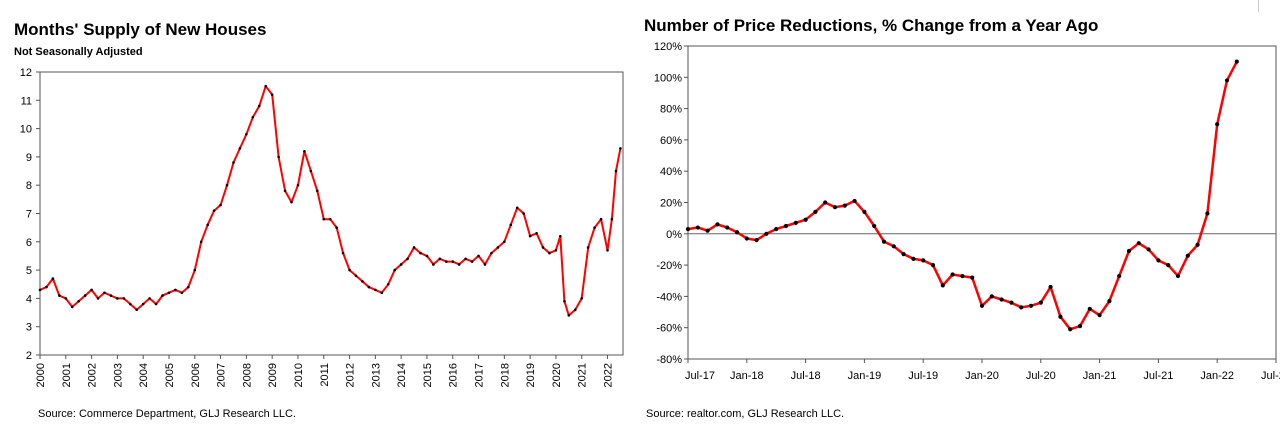  What do you see at coordinates (454, 375) in the screenshot?
I see `x-tick-label: 2016` at bounding box center [454, 375].